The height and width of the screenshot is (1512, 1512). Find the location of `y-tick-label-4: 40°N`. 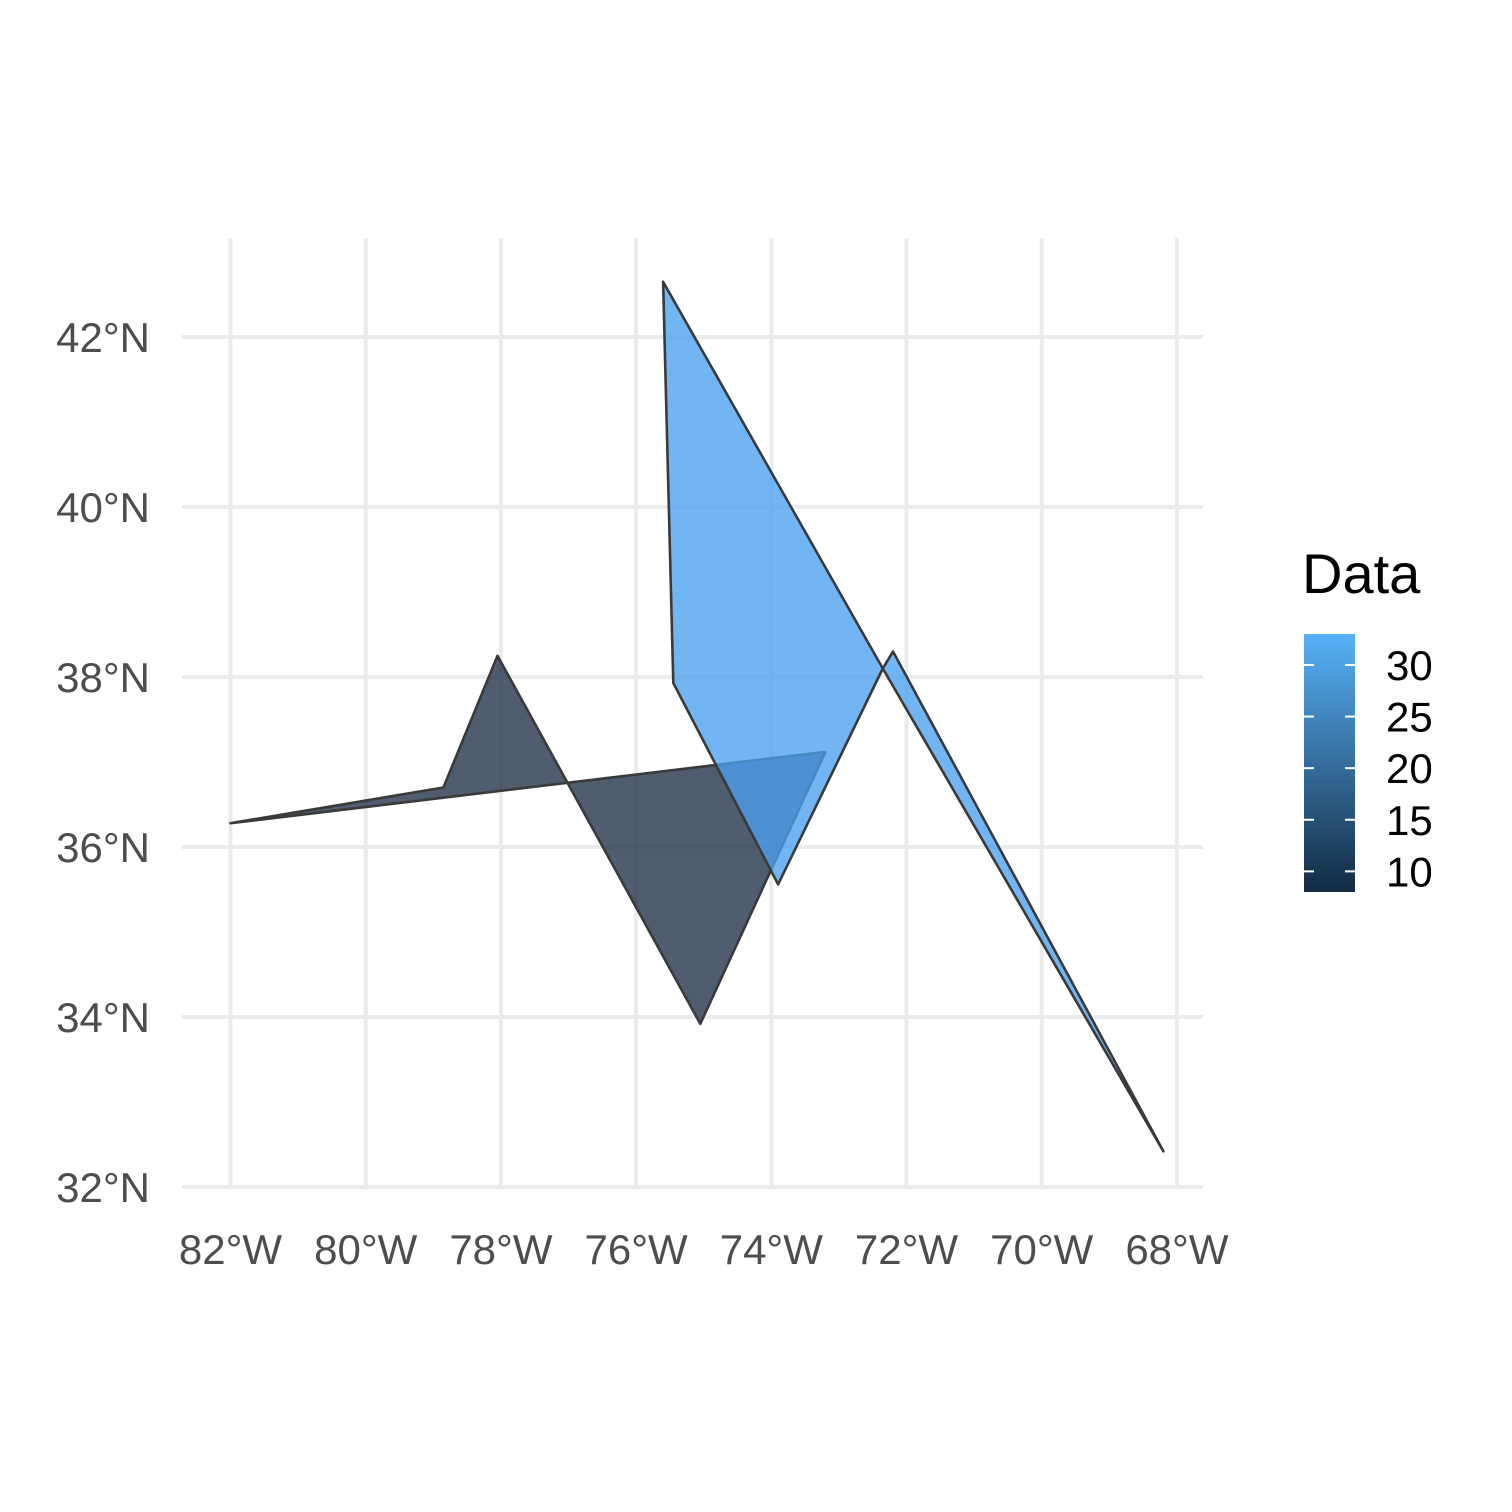

y-tick-label-4: 40°N is located at coordinates (103, 507).